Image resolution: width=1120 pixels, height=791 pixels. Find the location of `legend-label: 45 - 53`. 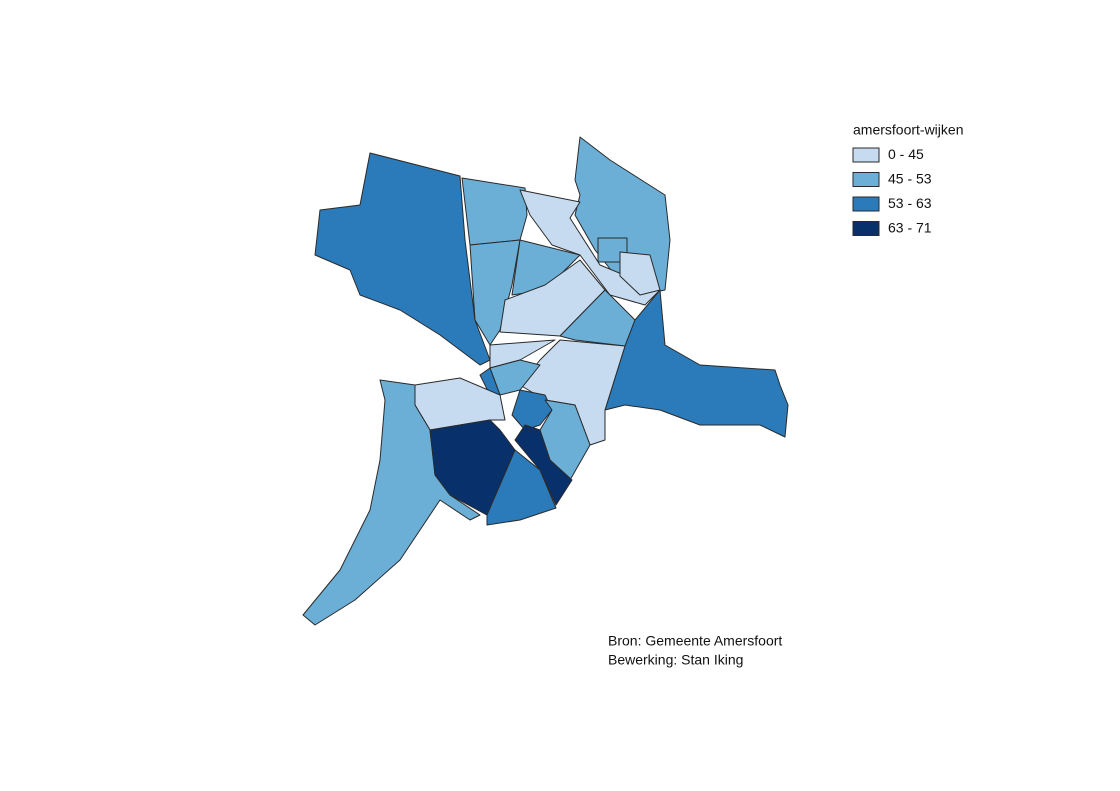

legend-label: 45 - 53 is located at coordinates (910, 179).